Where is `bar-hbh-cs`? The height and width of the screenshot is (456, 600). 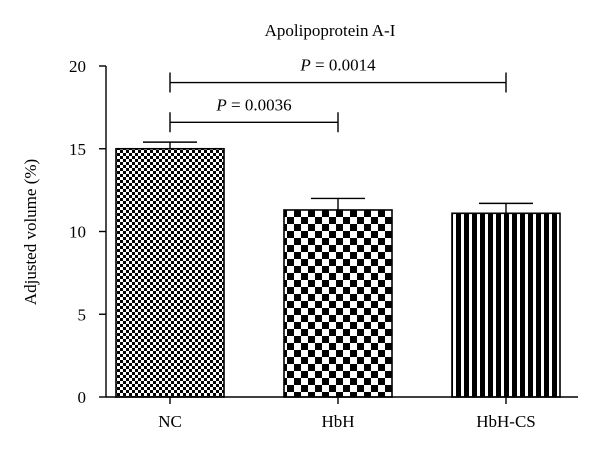 bar-hbh-cs is located at coordinates (506, 305).